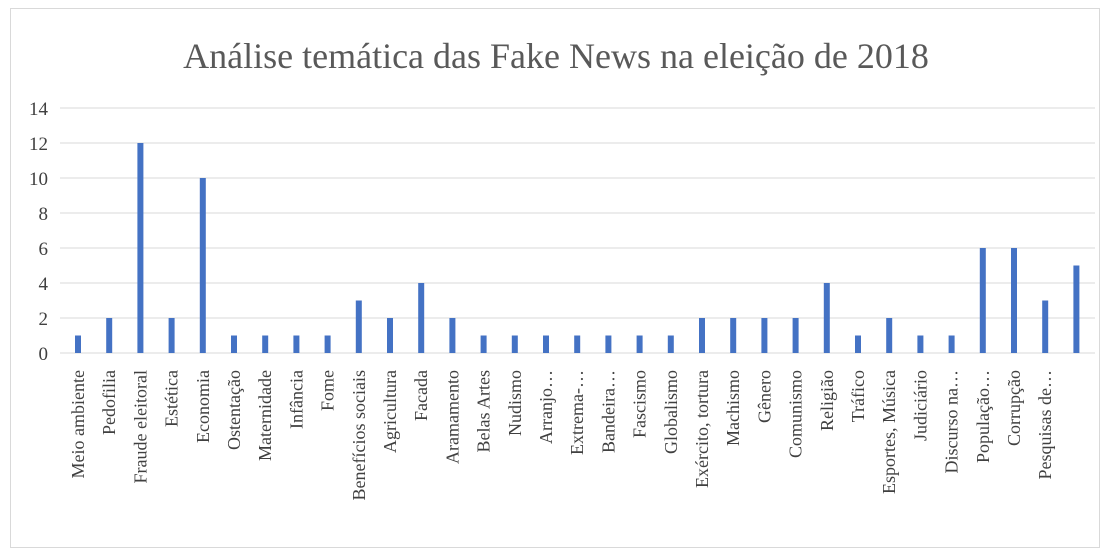 This screenshot has width=1112, height=548. Describe the element at coordinates (44, 214) in the screenshot. I see `y-tick-label: 8` at that location.